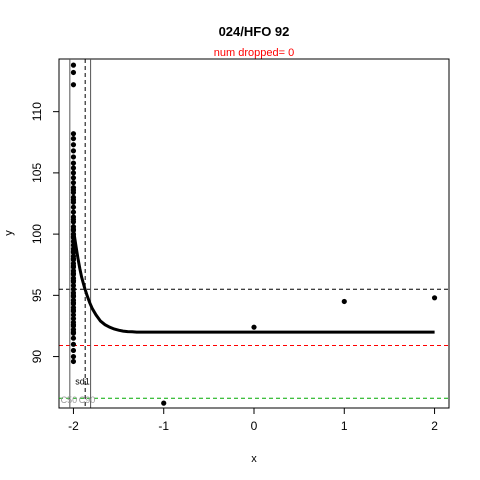  I want to click on x-tick-label: -1, so click(163, 426).